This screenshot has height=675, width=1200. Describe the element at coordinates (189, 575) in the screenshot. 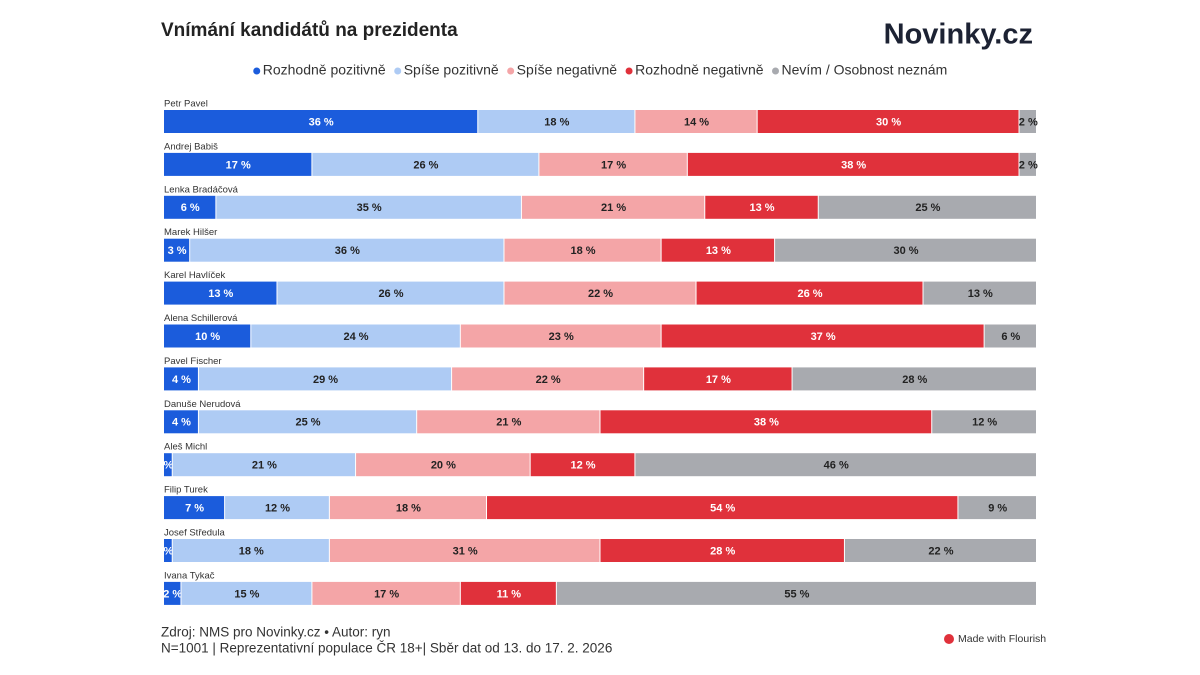

I see `category-label: Ivana Tykač` at that location.